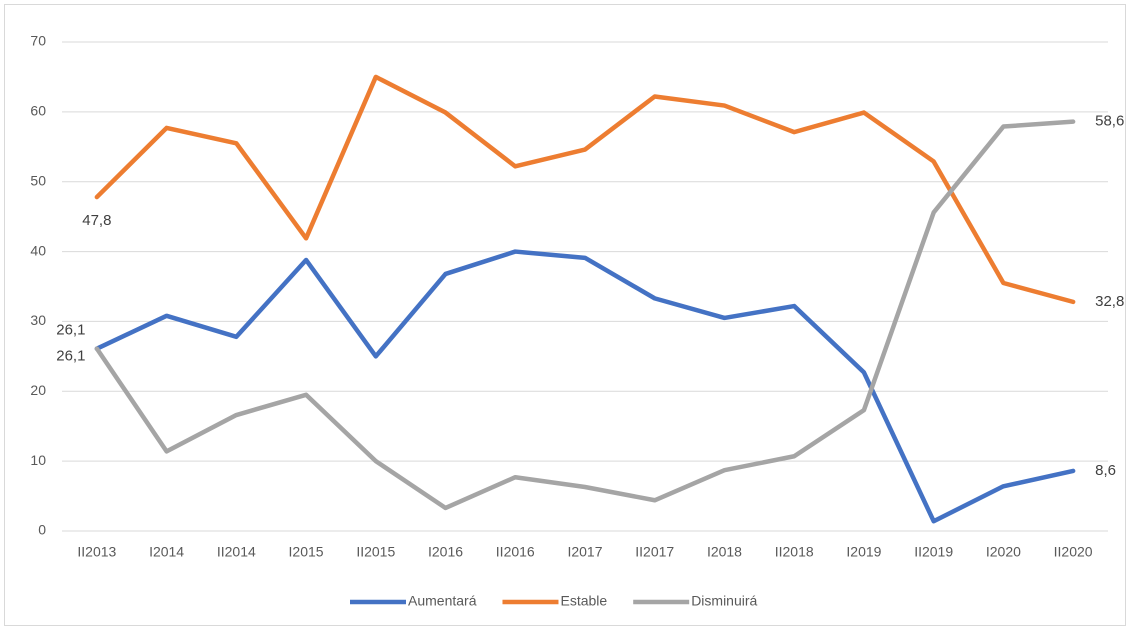 This screenshot has height=630, width=1131. Describe the element at coordinates (1073, 552) in the screenshot. I see `x-tick-label: II2020` at that location.